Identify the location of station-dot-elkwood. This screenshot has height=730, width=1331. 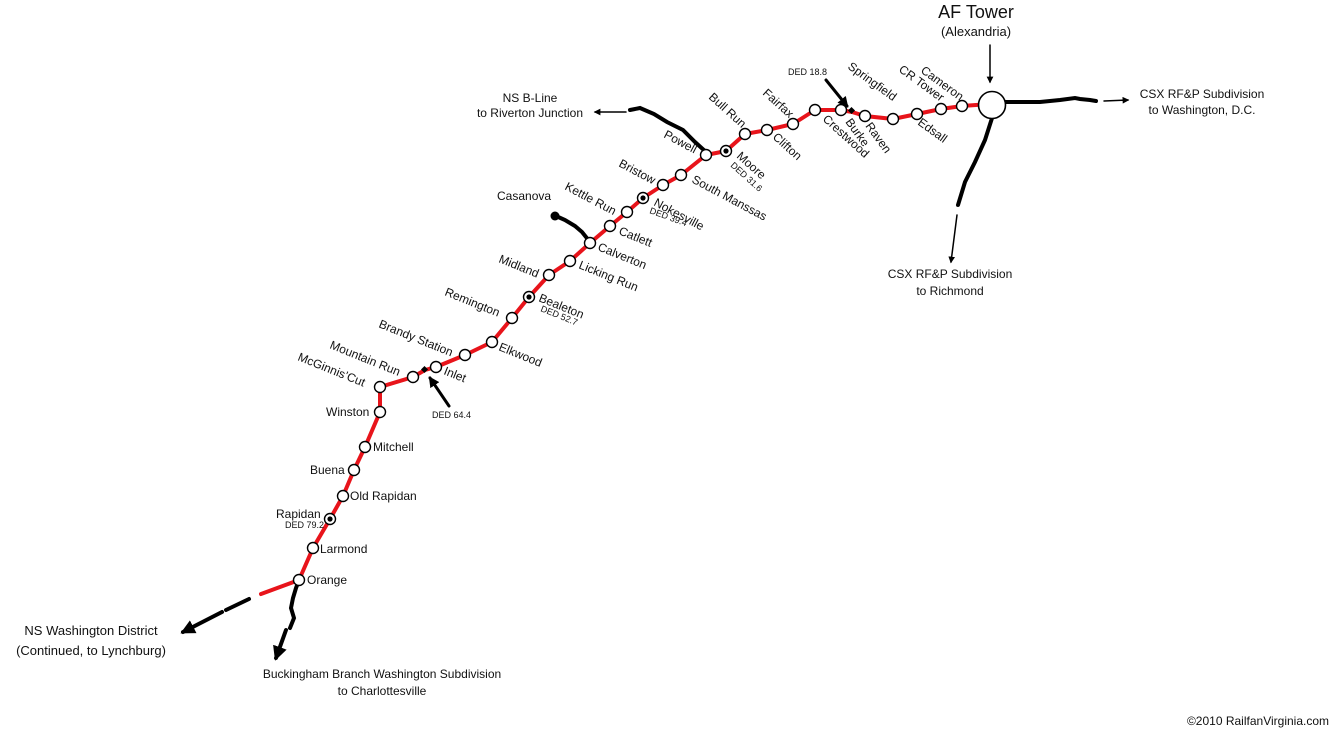
(492, 342).